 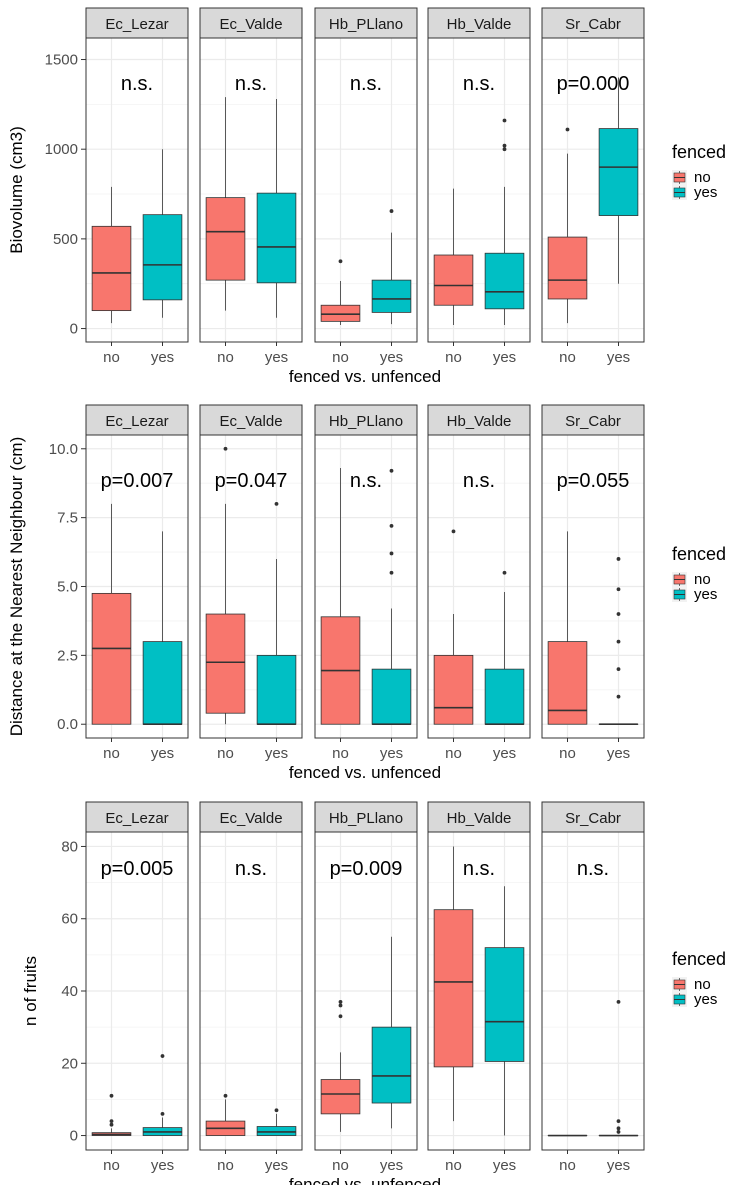 I want to click on facet-strip-label: Sr_Cabr, so click(x=593, y=818).